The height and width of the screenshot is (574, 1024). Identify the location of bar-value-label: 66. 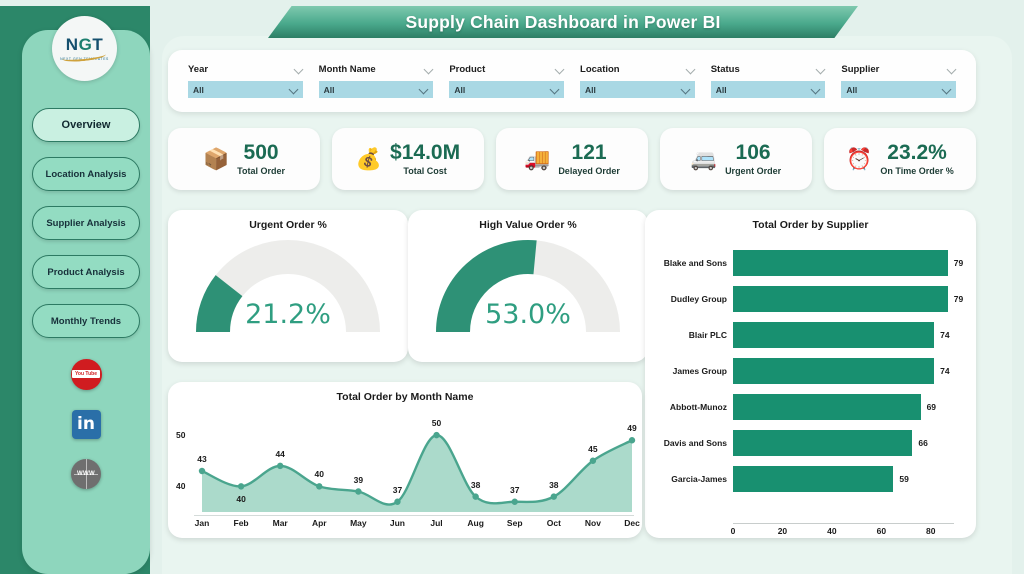
(923, 443).